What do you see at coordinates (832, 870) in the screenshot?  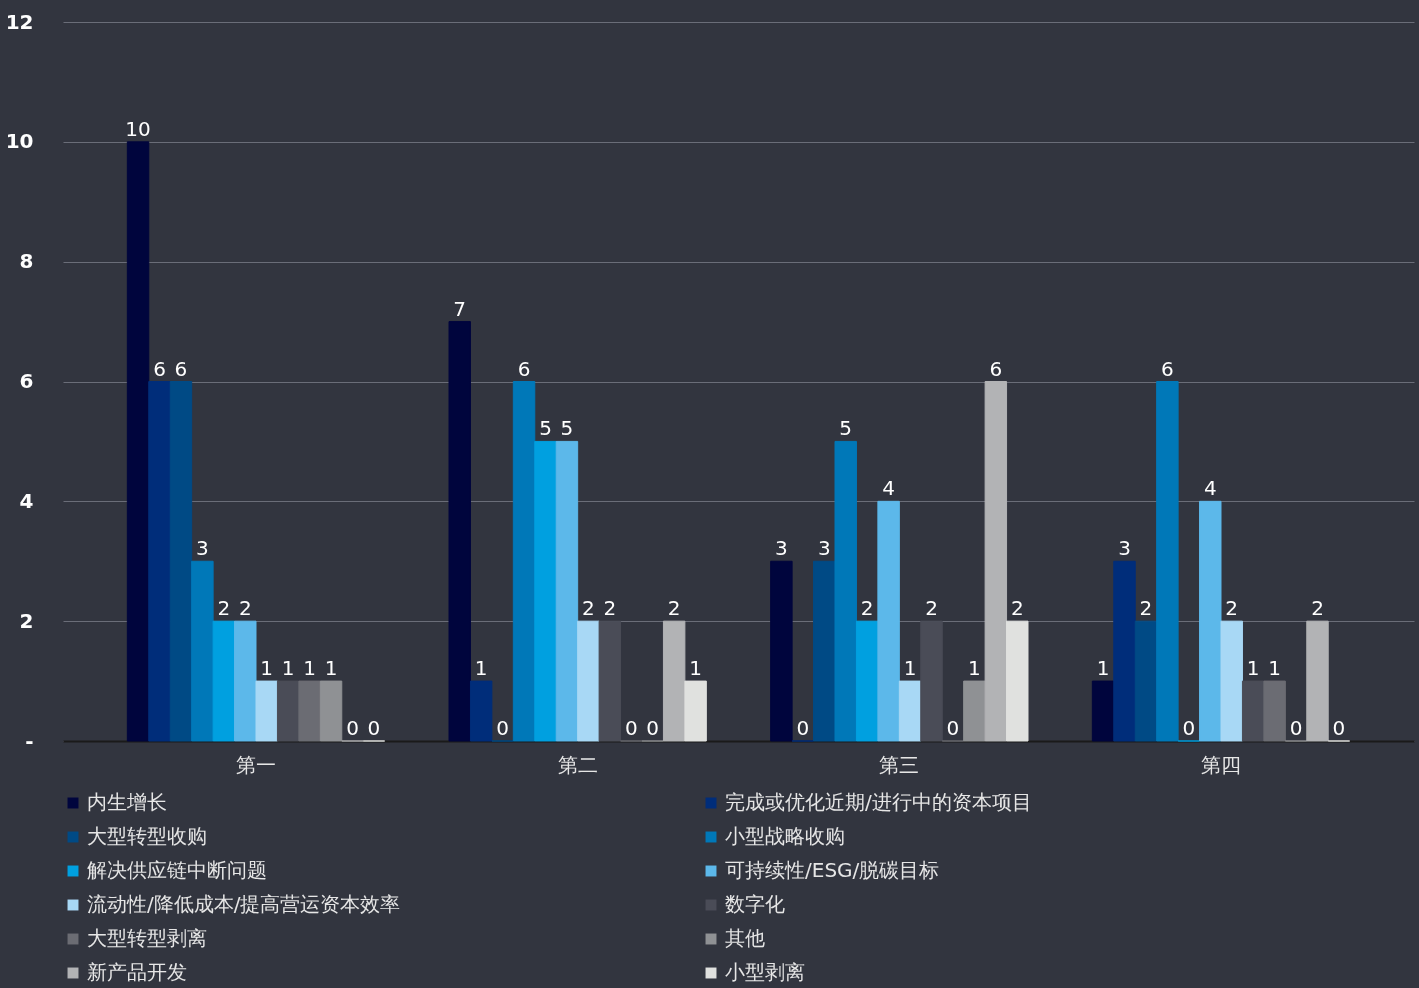 I see `legend-label: 可持续性/ESG/脱碳目标` at bounding box center [832, 870].